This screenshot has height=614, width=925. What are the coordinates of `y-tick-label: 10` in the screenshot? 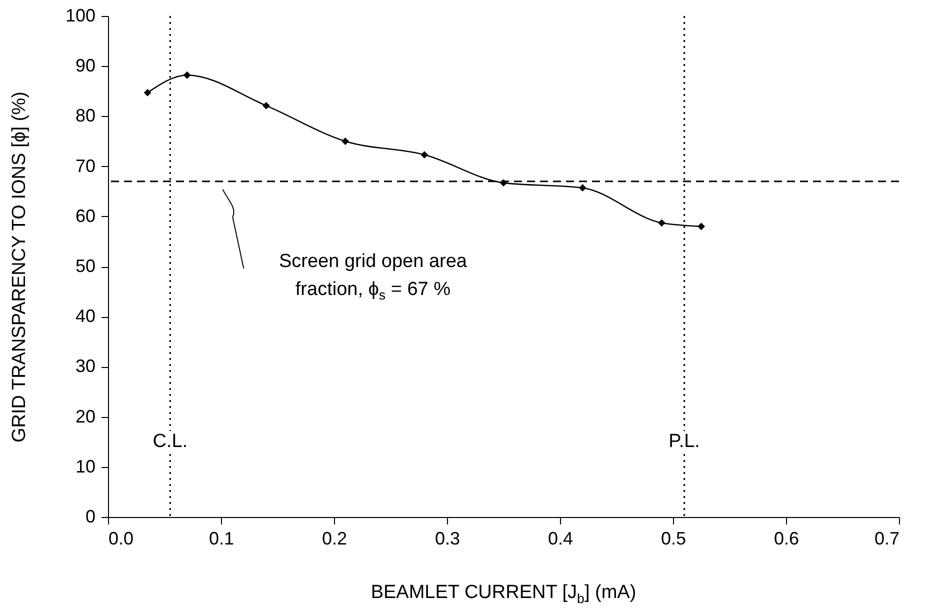 It's located at (85, 466).